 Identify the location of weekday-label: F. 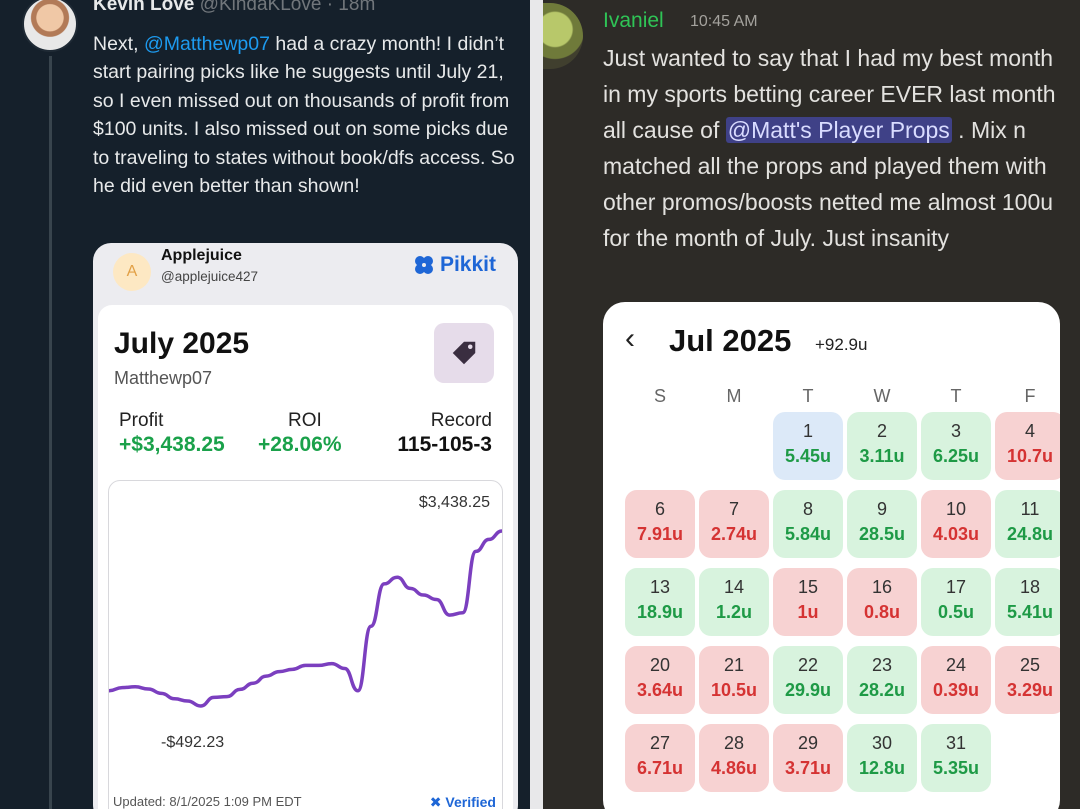
(1030, 396).